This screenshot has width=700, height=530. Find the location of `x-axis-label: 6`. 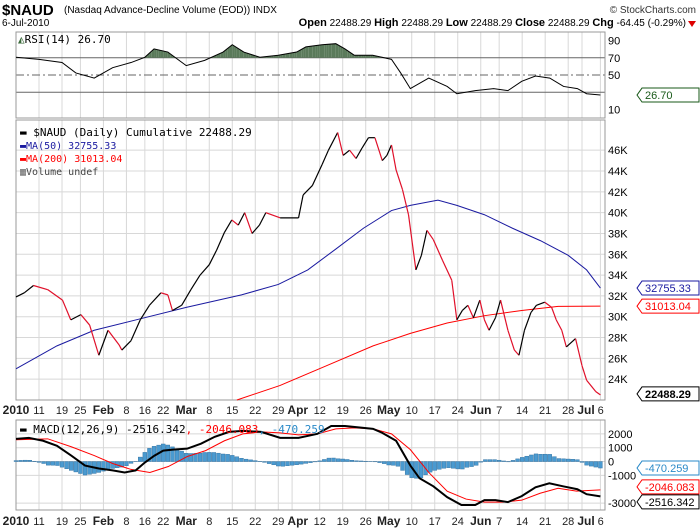

x-axis-label: 6 is located at coordinates (601, 522).